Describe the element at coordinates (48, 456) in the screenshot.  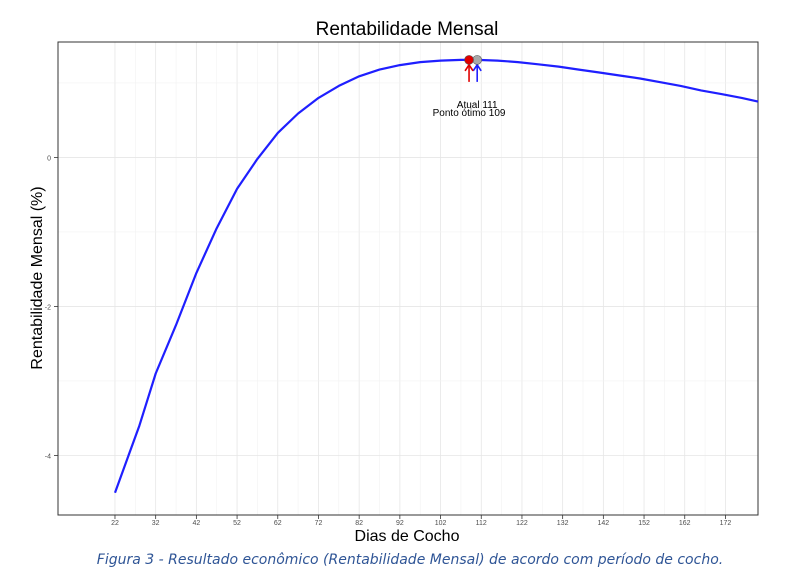
I see `y-tick-label: -4` at that location.